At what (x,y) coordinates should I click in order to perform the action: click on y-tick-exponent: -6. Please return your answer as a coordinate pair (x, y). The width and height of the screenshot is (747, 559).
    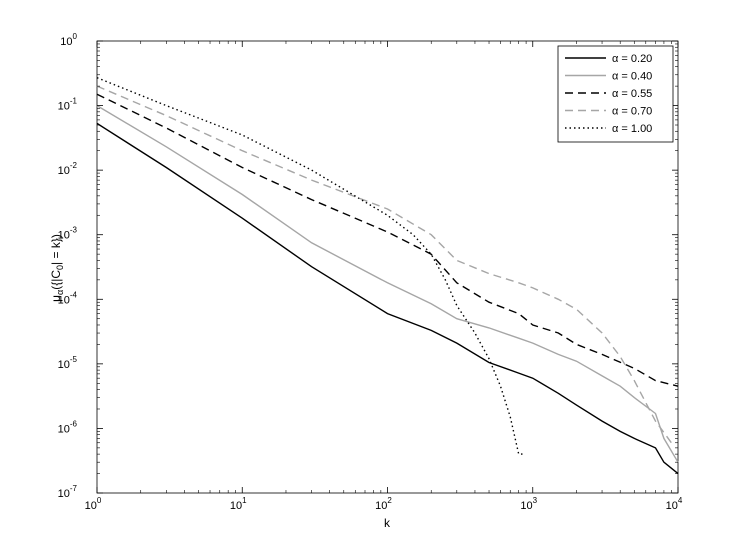
    Looking at the image, I should click on (74, 423).